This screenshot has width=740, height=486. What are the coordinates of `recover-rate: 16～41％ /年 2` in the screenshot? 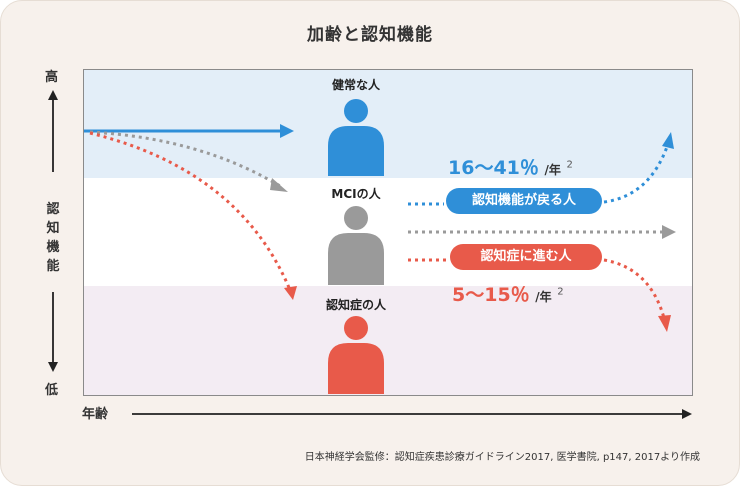 It's located at (510, 166).